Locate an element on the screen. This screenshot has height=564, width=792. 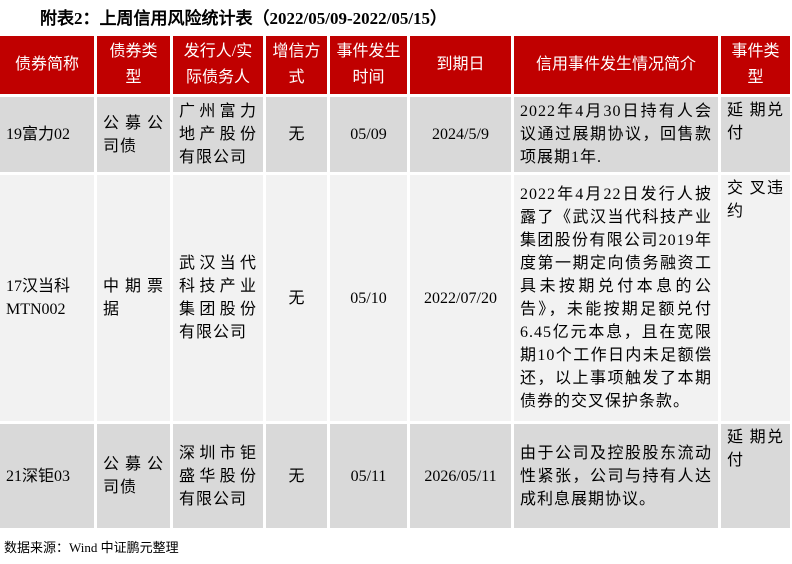
column-header: 发行人/实际债务人 is located at coordinates (218, 65).